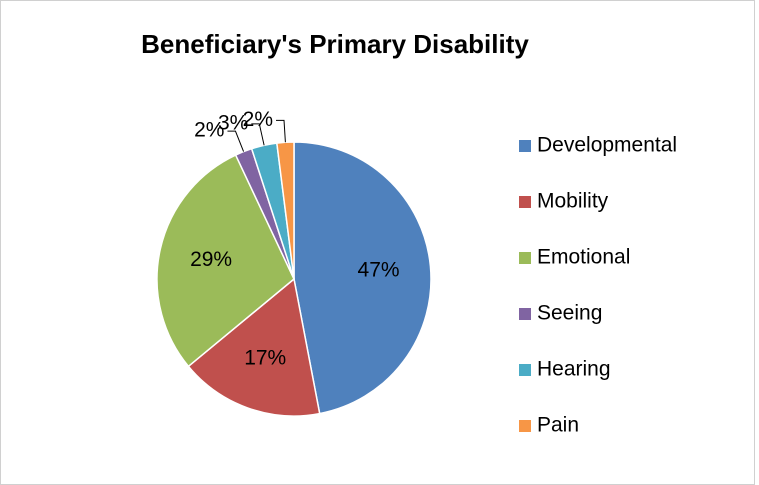 The width and height of the screenshot is (759, 485). What do you see at coordinates (558, 425) in the screenshot?
I see `legend-label: Pain` at bounding box center [558, 425].